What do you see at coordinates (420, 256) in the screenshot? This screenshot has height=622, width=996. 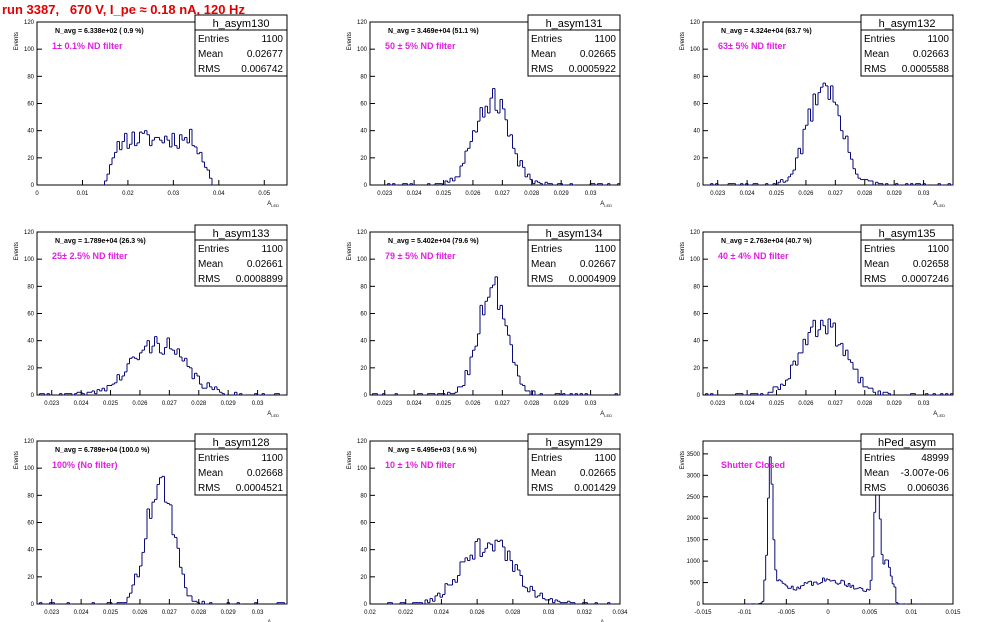 I see `filter-label: 79 ± 5% ND filter` at bounding box center [420, 256].